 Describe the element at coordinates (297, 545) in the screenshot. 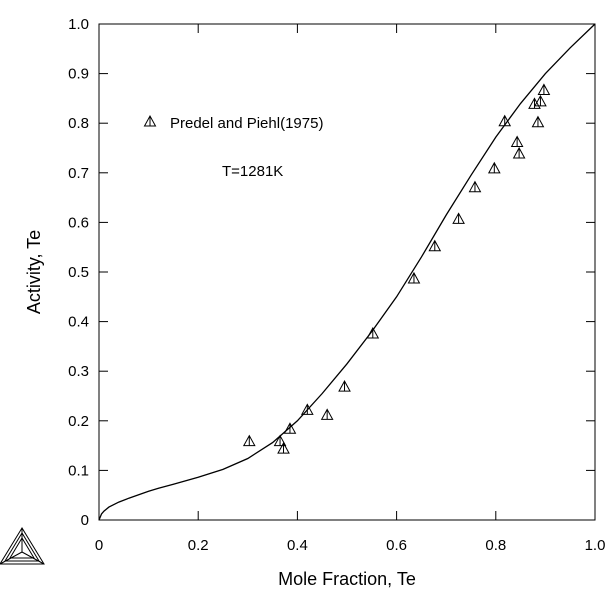

I see `x-tick-label: 0.4` at that location.